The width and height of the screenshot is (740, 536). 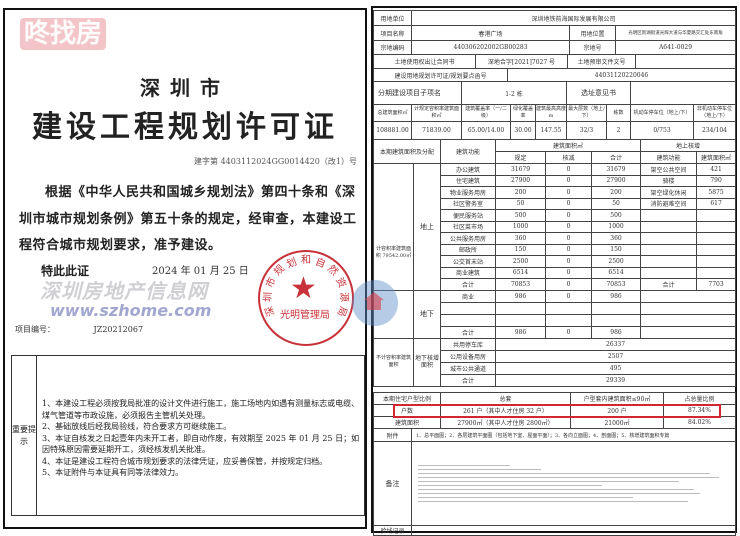 What do you see at coordinates (392, 47) in the screenshot?
I see `parcel-code-label: 宗地编码` at bounding box center [392, 47].